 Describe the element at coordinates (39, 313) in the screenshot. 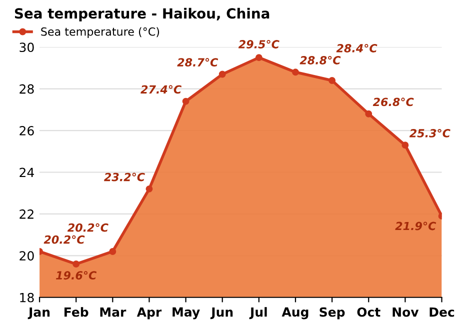

I see `x-tick-label: Jan` at that location.